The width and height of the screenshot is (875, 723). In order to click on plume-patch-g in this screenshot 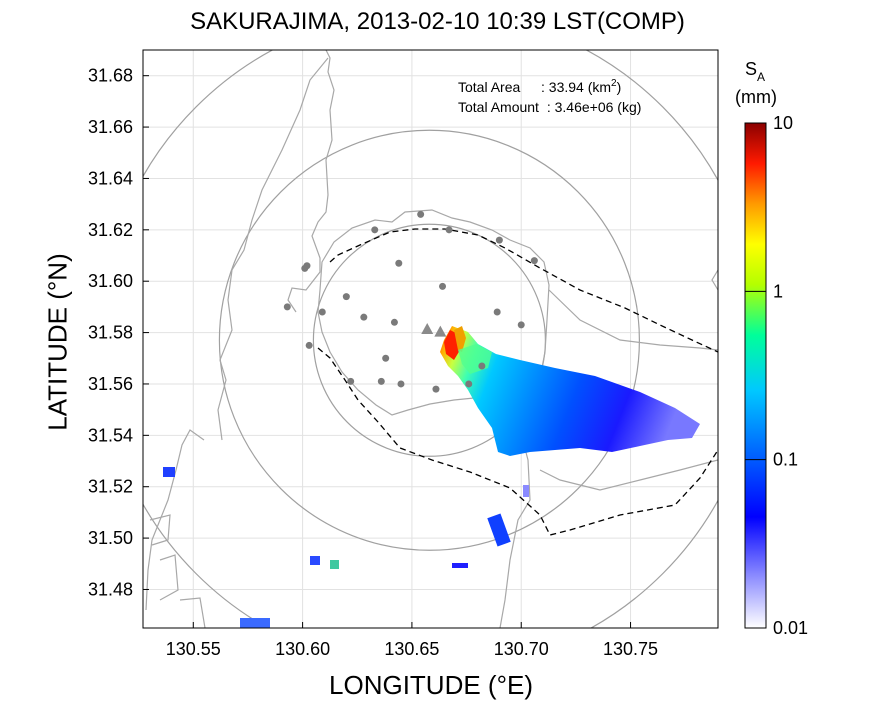, I will do `click(255, 623)`.